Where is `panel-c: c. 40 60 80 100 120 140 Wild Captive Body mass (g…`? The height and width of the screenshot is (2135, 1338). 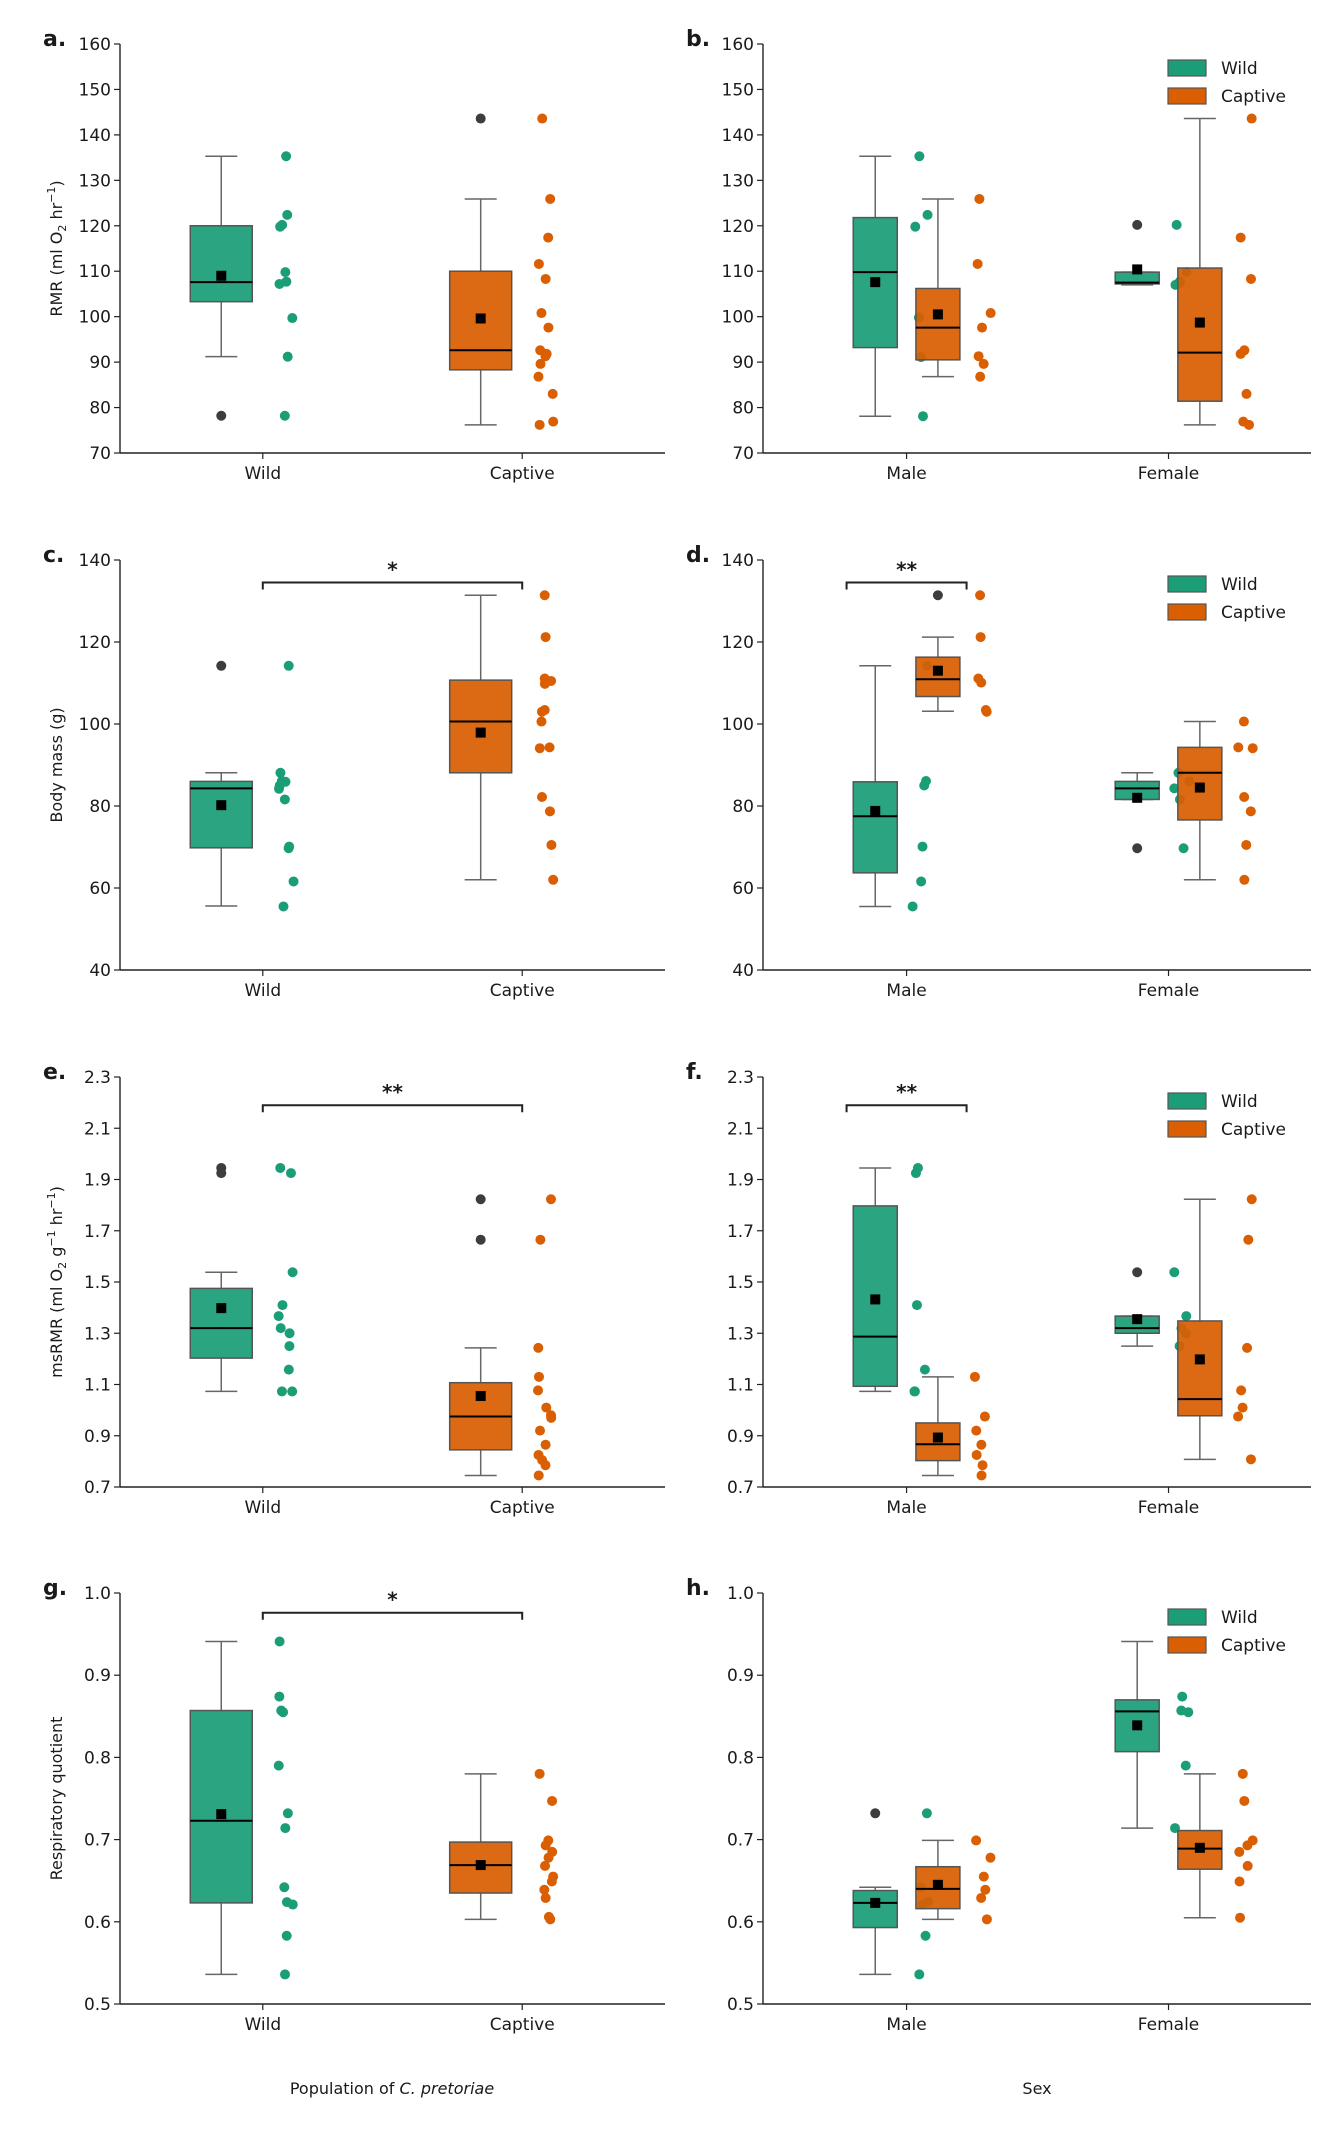 panel-c: c. 40 60 80 100 120 140 Wild Captive Body mass (g… is located at coordinates (354, 772).